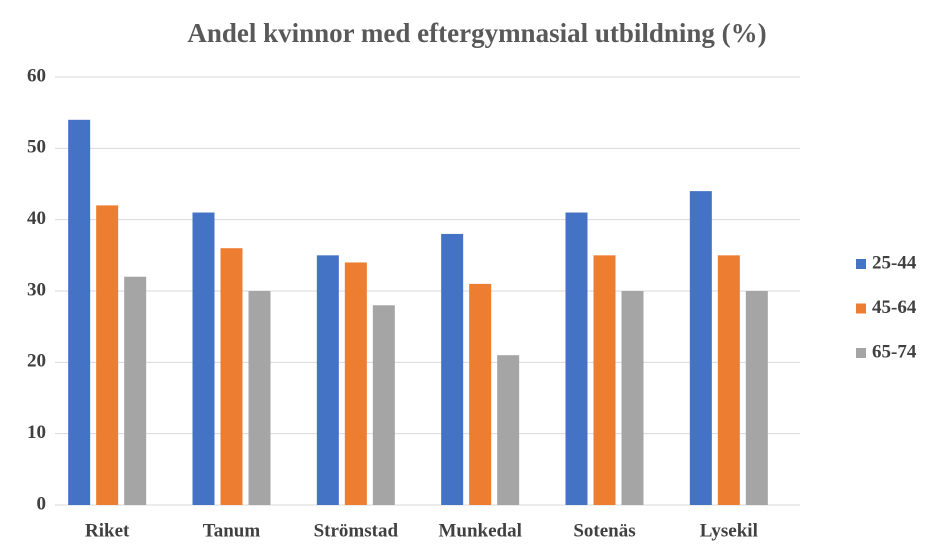  What do you see at coordinates (894, 307) in the screenshot?
I see `legend-label: 45-64` at bounding box center [894, 307].